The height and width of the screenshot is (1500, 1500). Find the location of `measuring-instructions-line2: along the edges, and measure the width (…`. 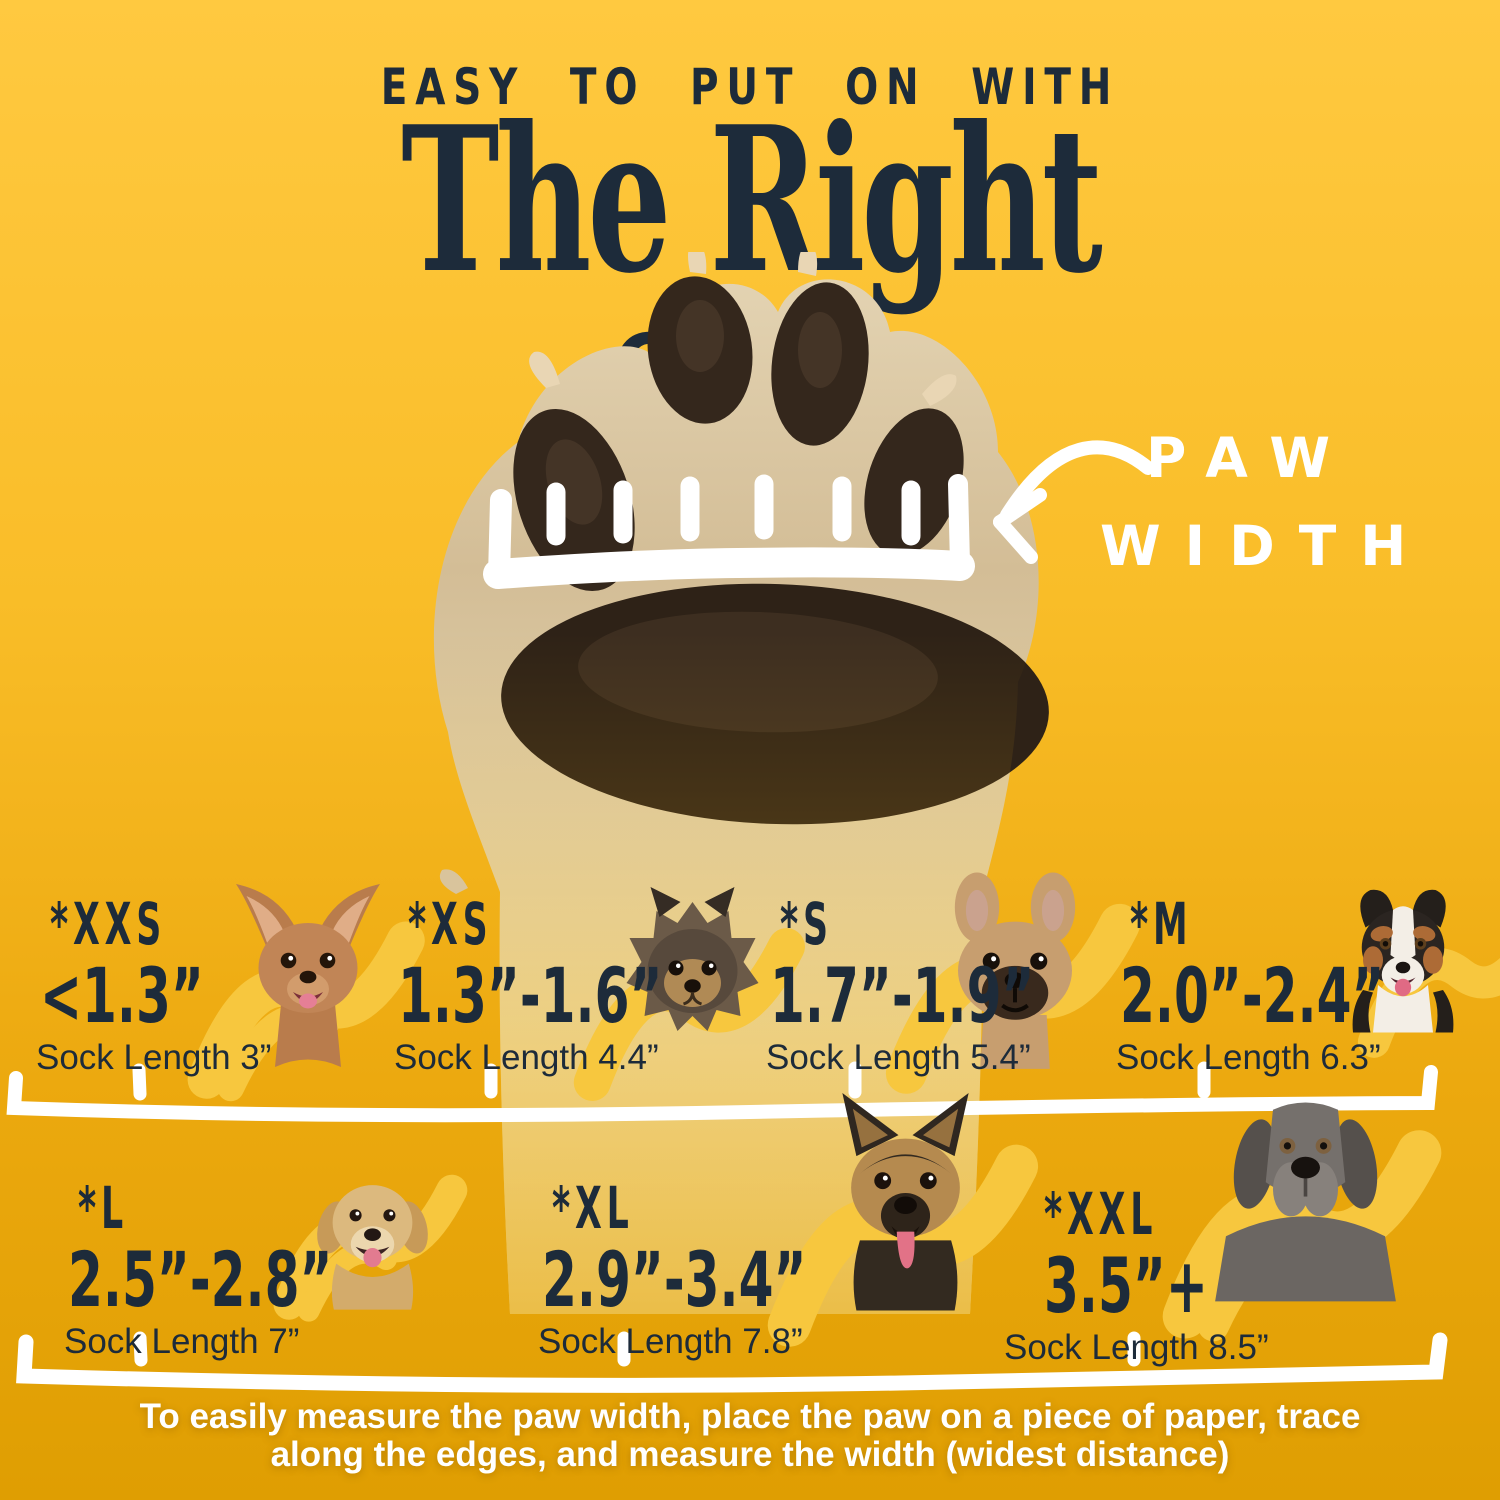

measuring-instructions-line2: along the edges, and measure the width (… is located at coordinates (750, 1454).